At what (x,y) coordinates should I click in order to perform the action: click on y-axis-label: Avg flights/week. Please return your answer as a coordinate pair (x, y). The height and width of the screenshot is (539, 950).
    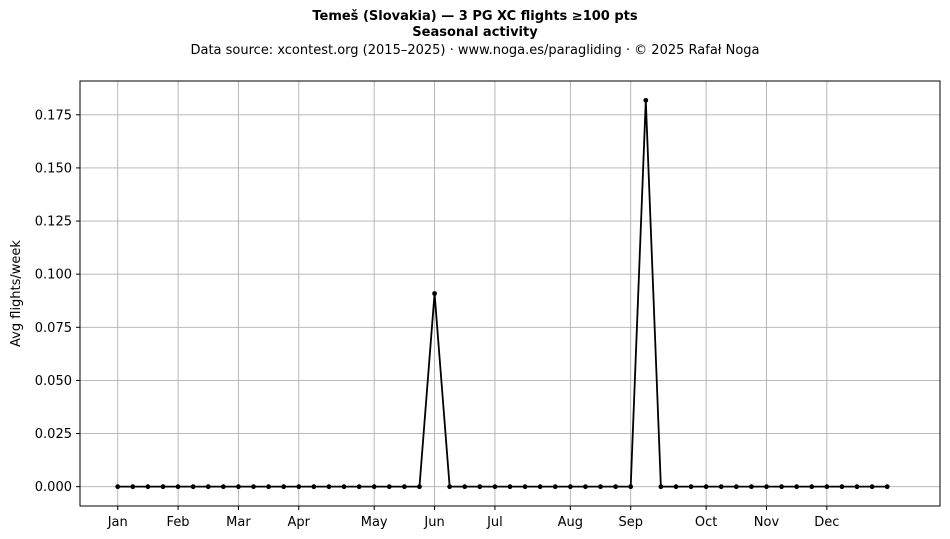
    Looking at the image, I should click on (16, 293).